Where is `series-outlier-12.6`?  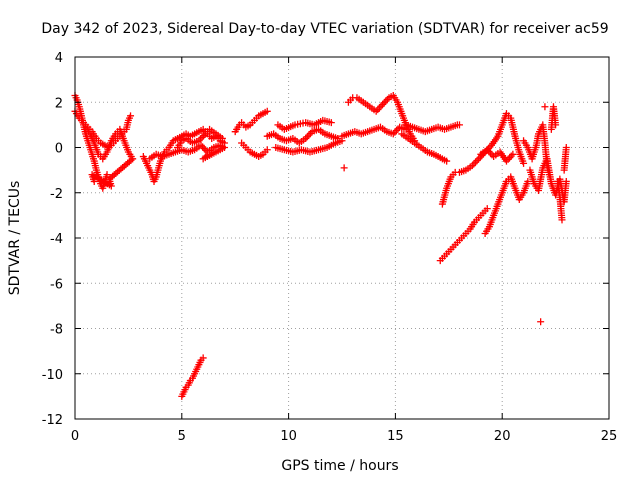 series-outlier-12.6 is located at coordinates (344, 168).